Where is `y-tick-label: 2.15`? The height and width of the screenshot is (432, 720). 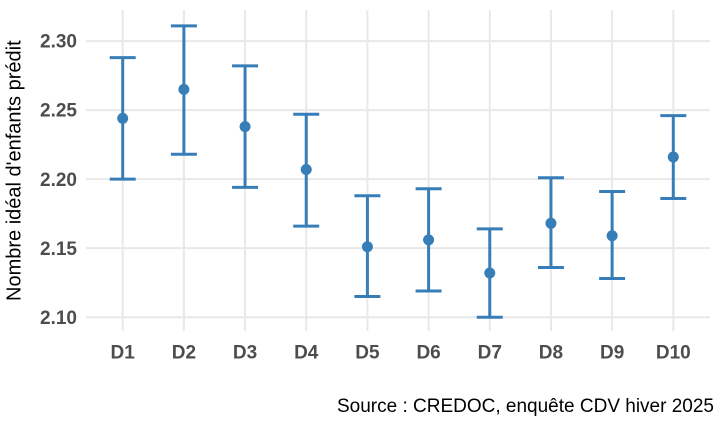 y-tick-label: 2.15 is located at coordinates (58, 249).